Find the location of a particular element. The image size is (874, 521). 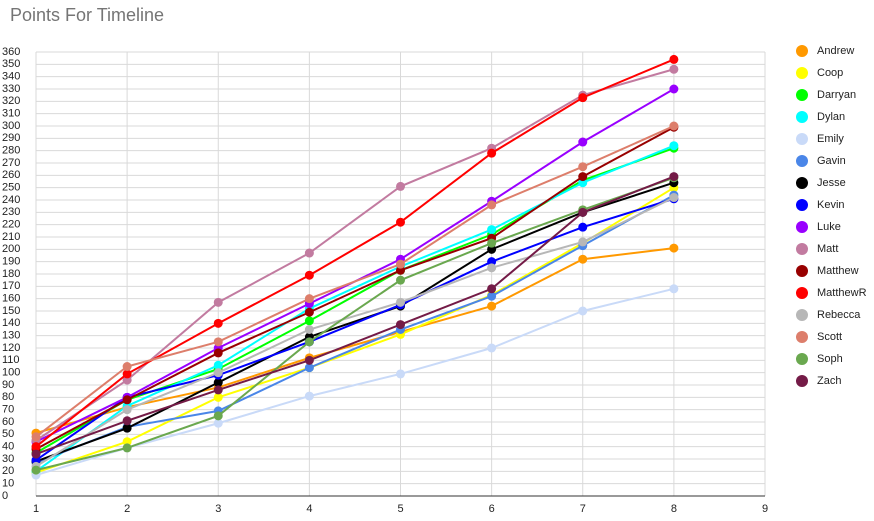

y-tick-label: 330 is located at coordinates (11, 89).